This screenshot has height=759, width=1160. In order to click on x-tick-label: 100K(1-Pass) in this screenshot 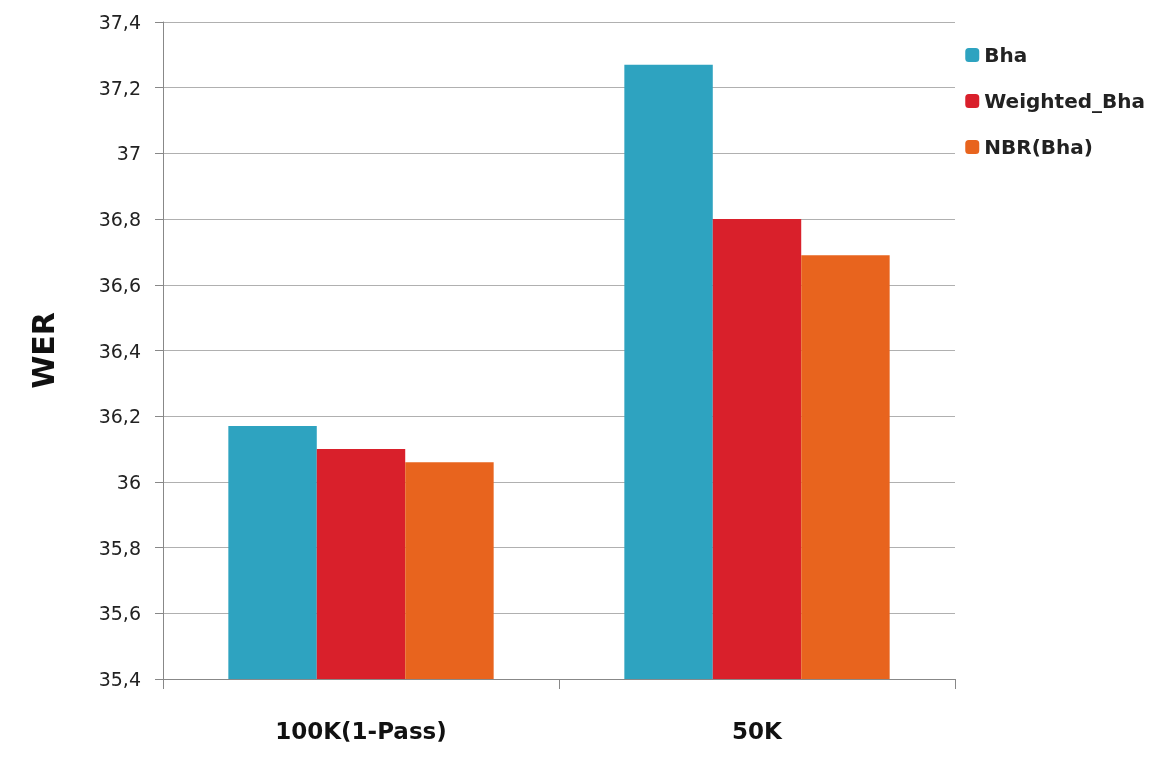, I will do `click(361, 730)`.